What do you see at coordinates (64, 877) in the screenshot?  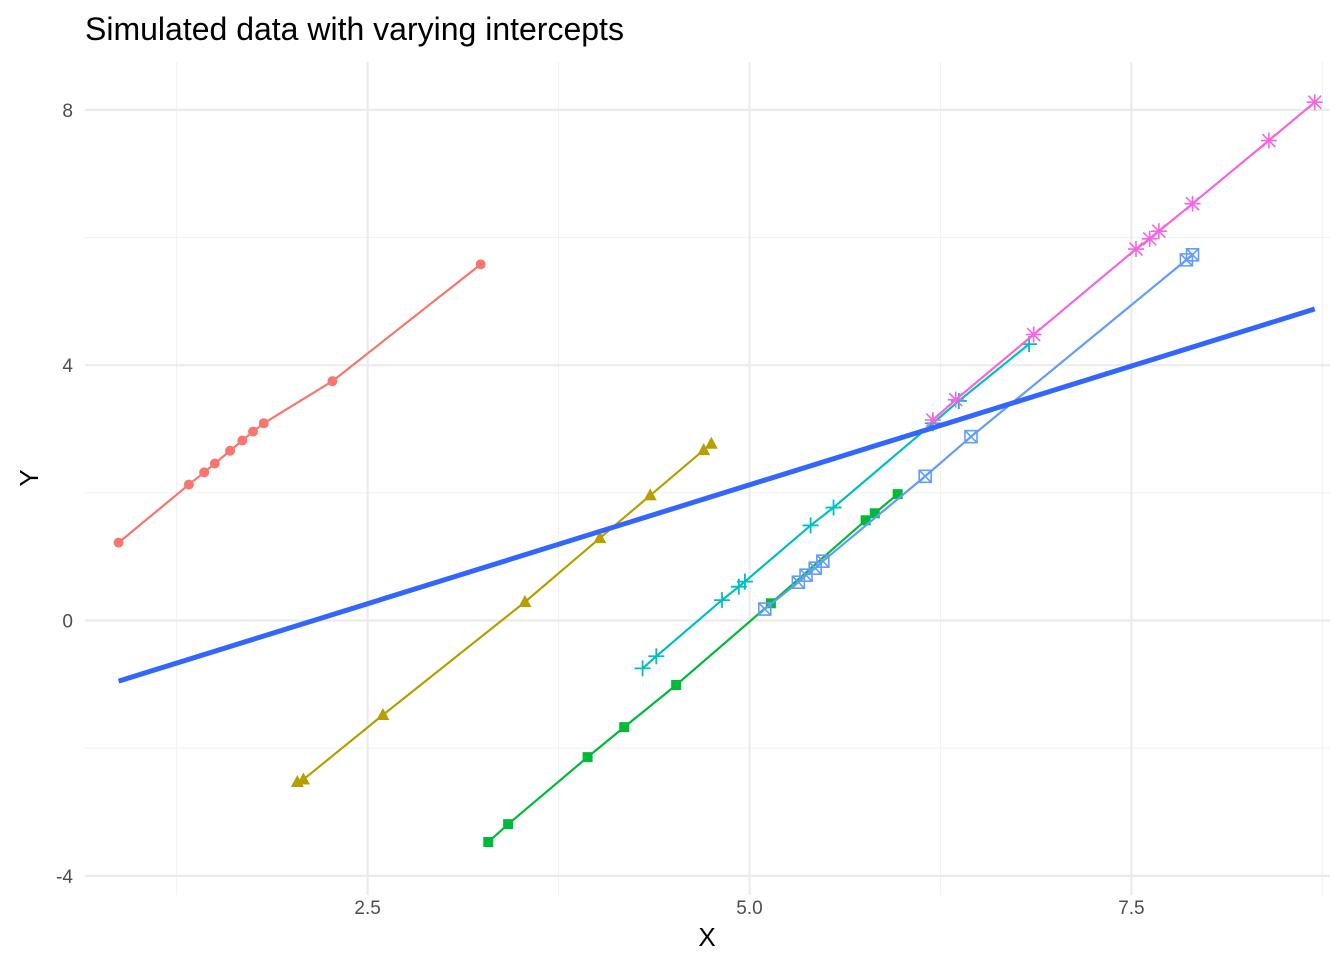 I see `y-tick-label: -4` at bounding box center [64, 877].